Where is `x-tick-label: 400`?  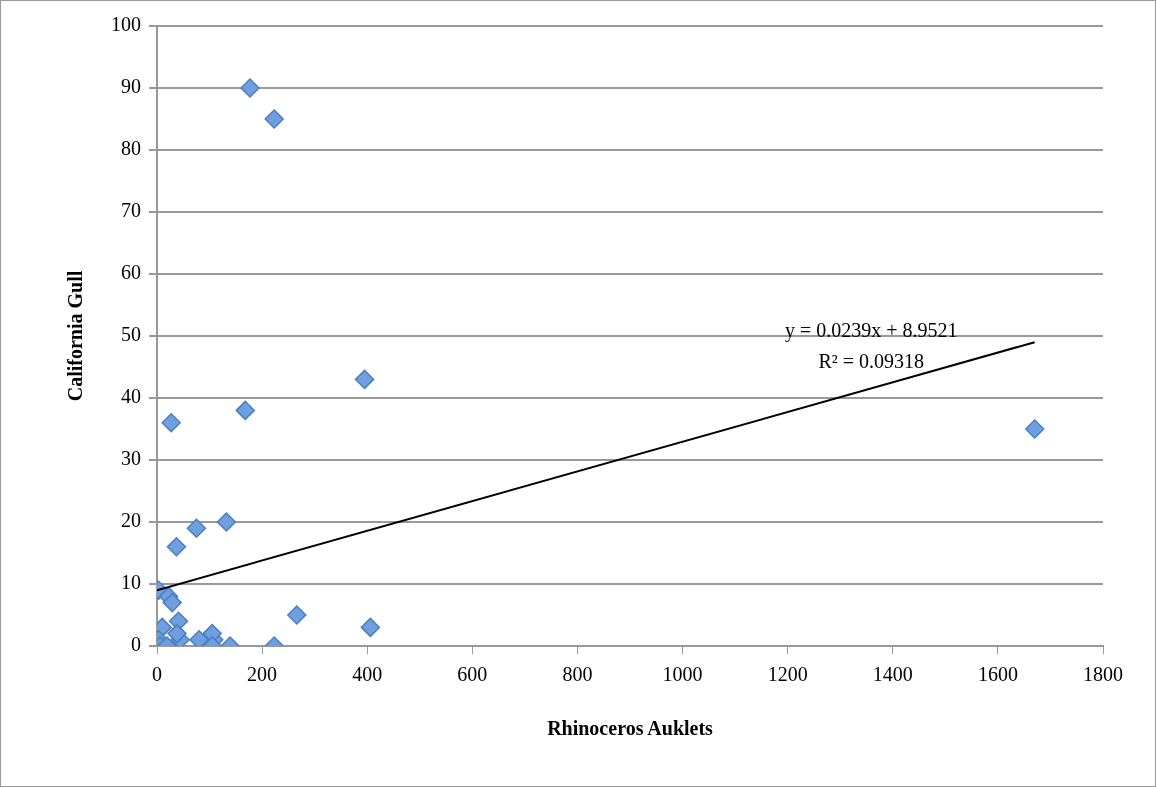 x-tick-label: 400 is located at coordinates (367, 674).